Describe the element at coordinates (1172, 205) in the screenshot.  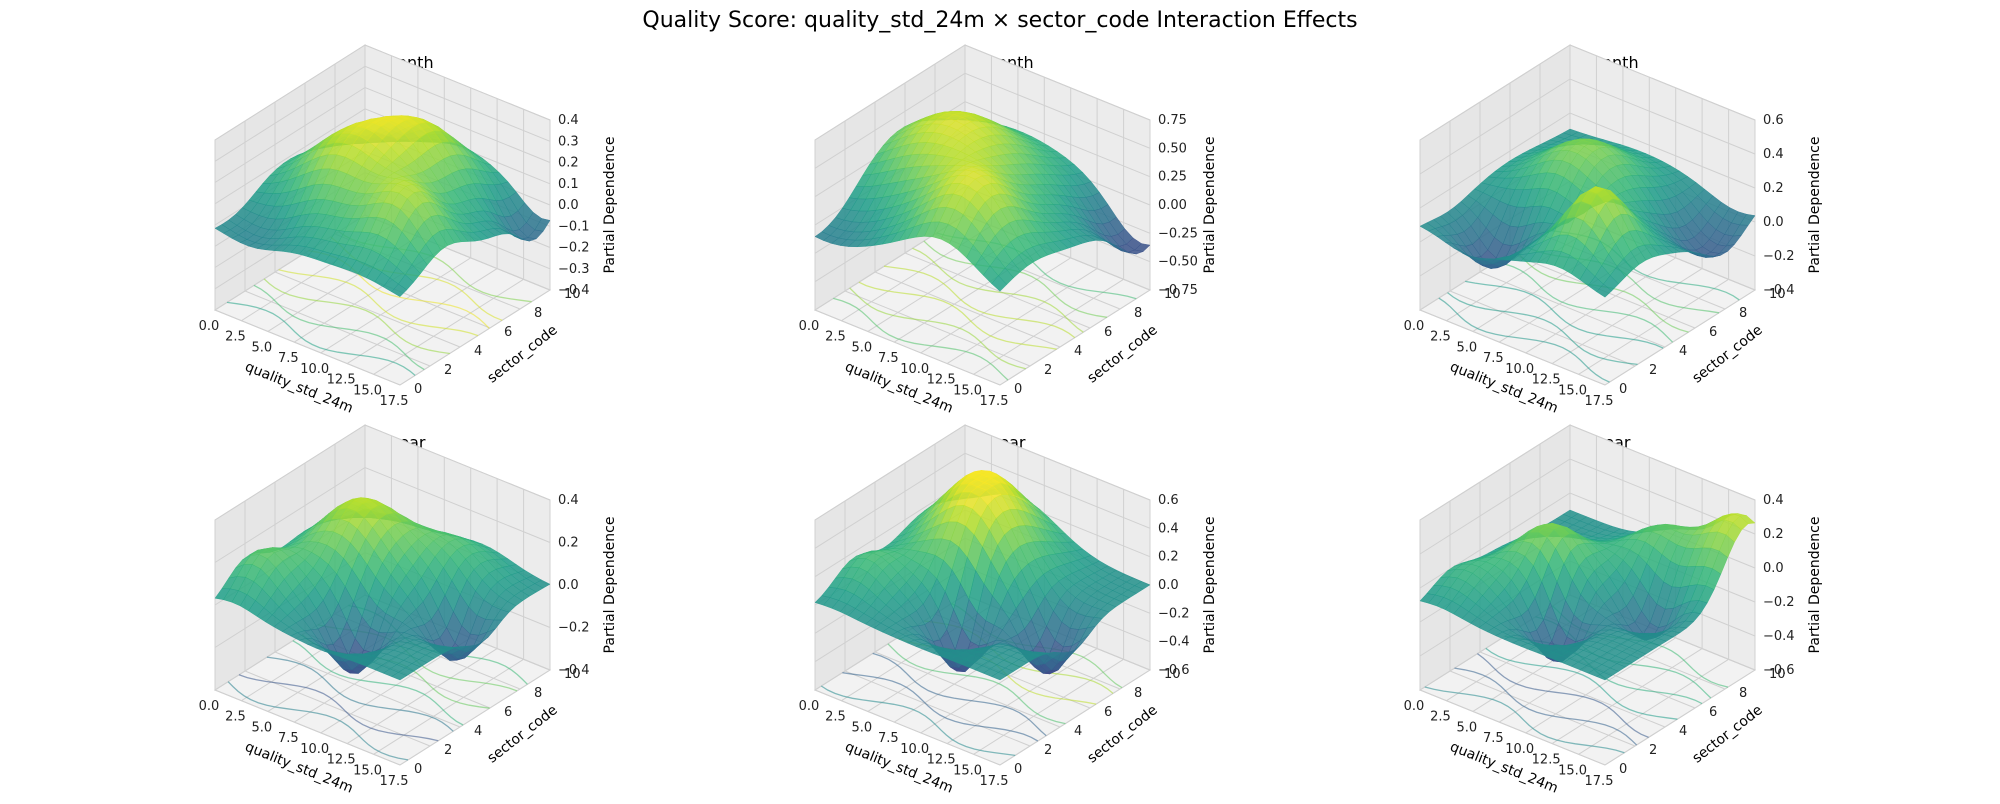
I see `z-tick-label: 0.00` at that location.